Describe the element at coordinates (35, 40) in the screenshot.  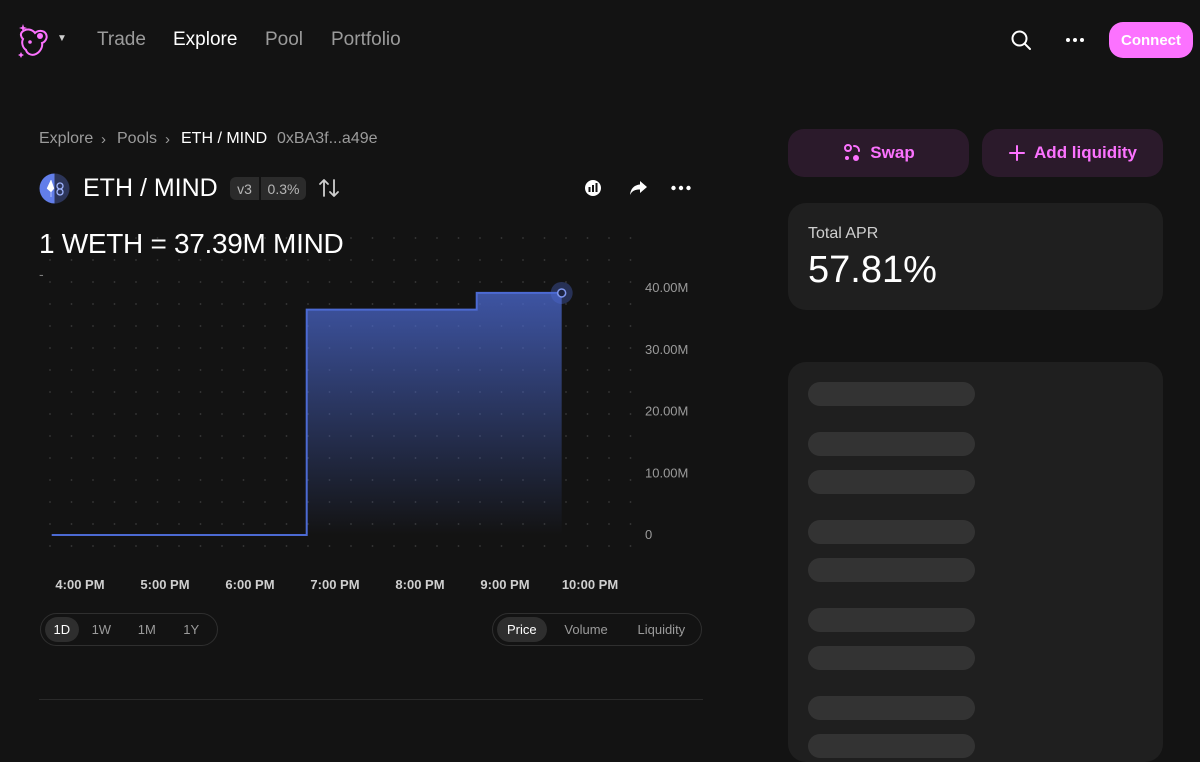
I see `uniswap-logo-icon` at that location.